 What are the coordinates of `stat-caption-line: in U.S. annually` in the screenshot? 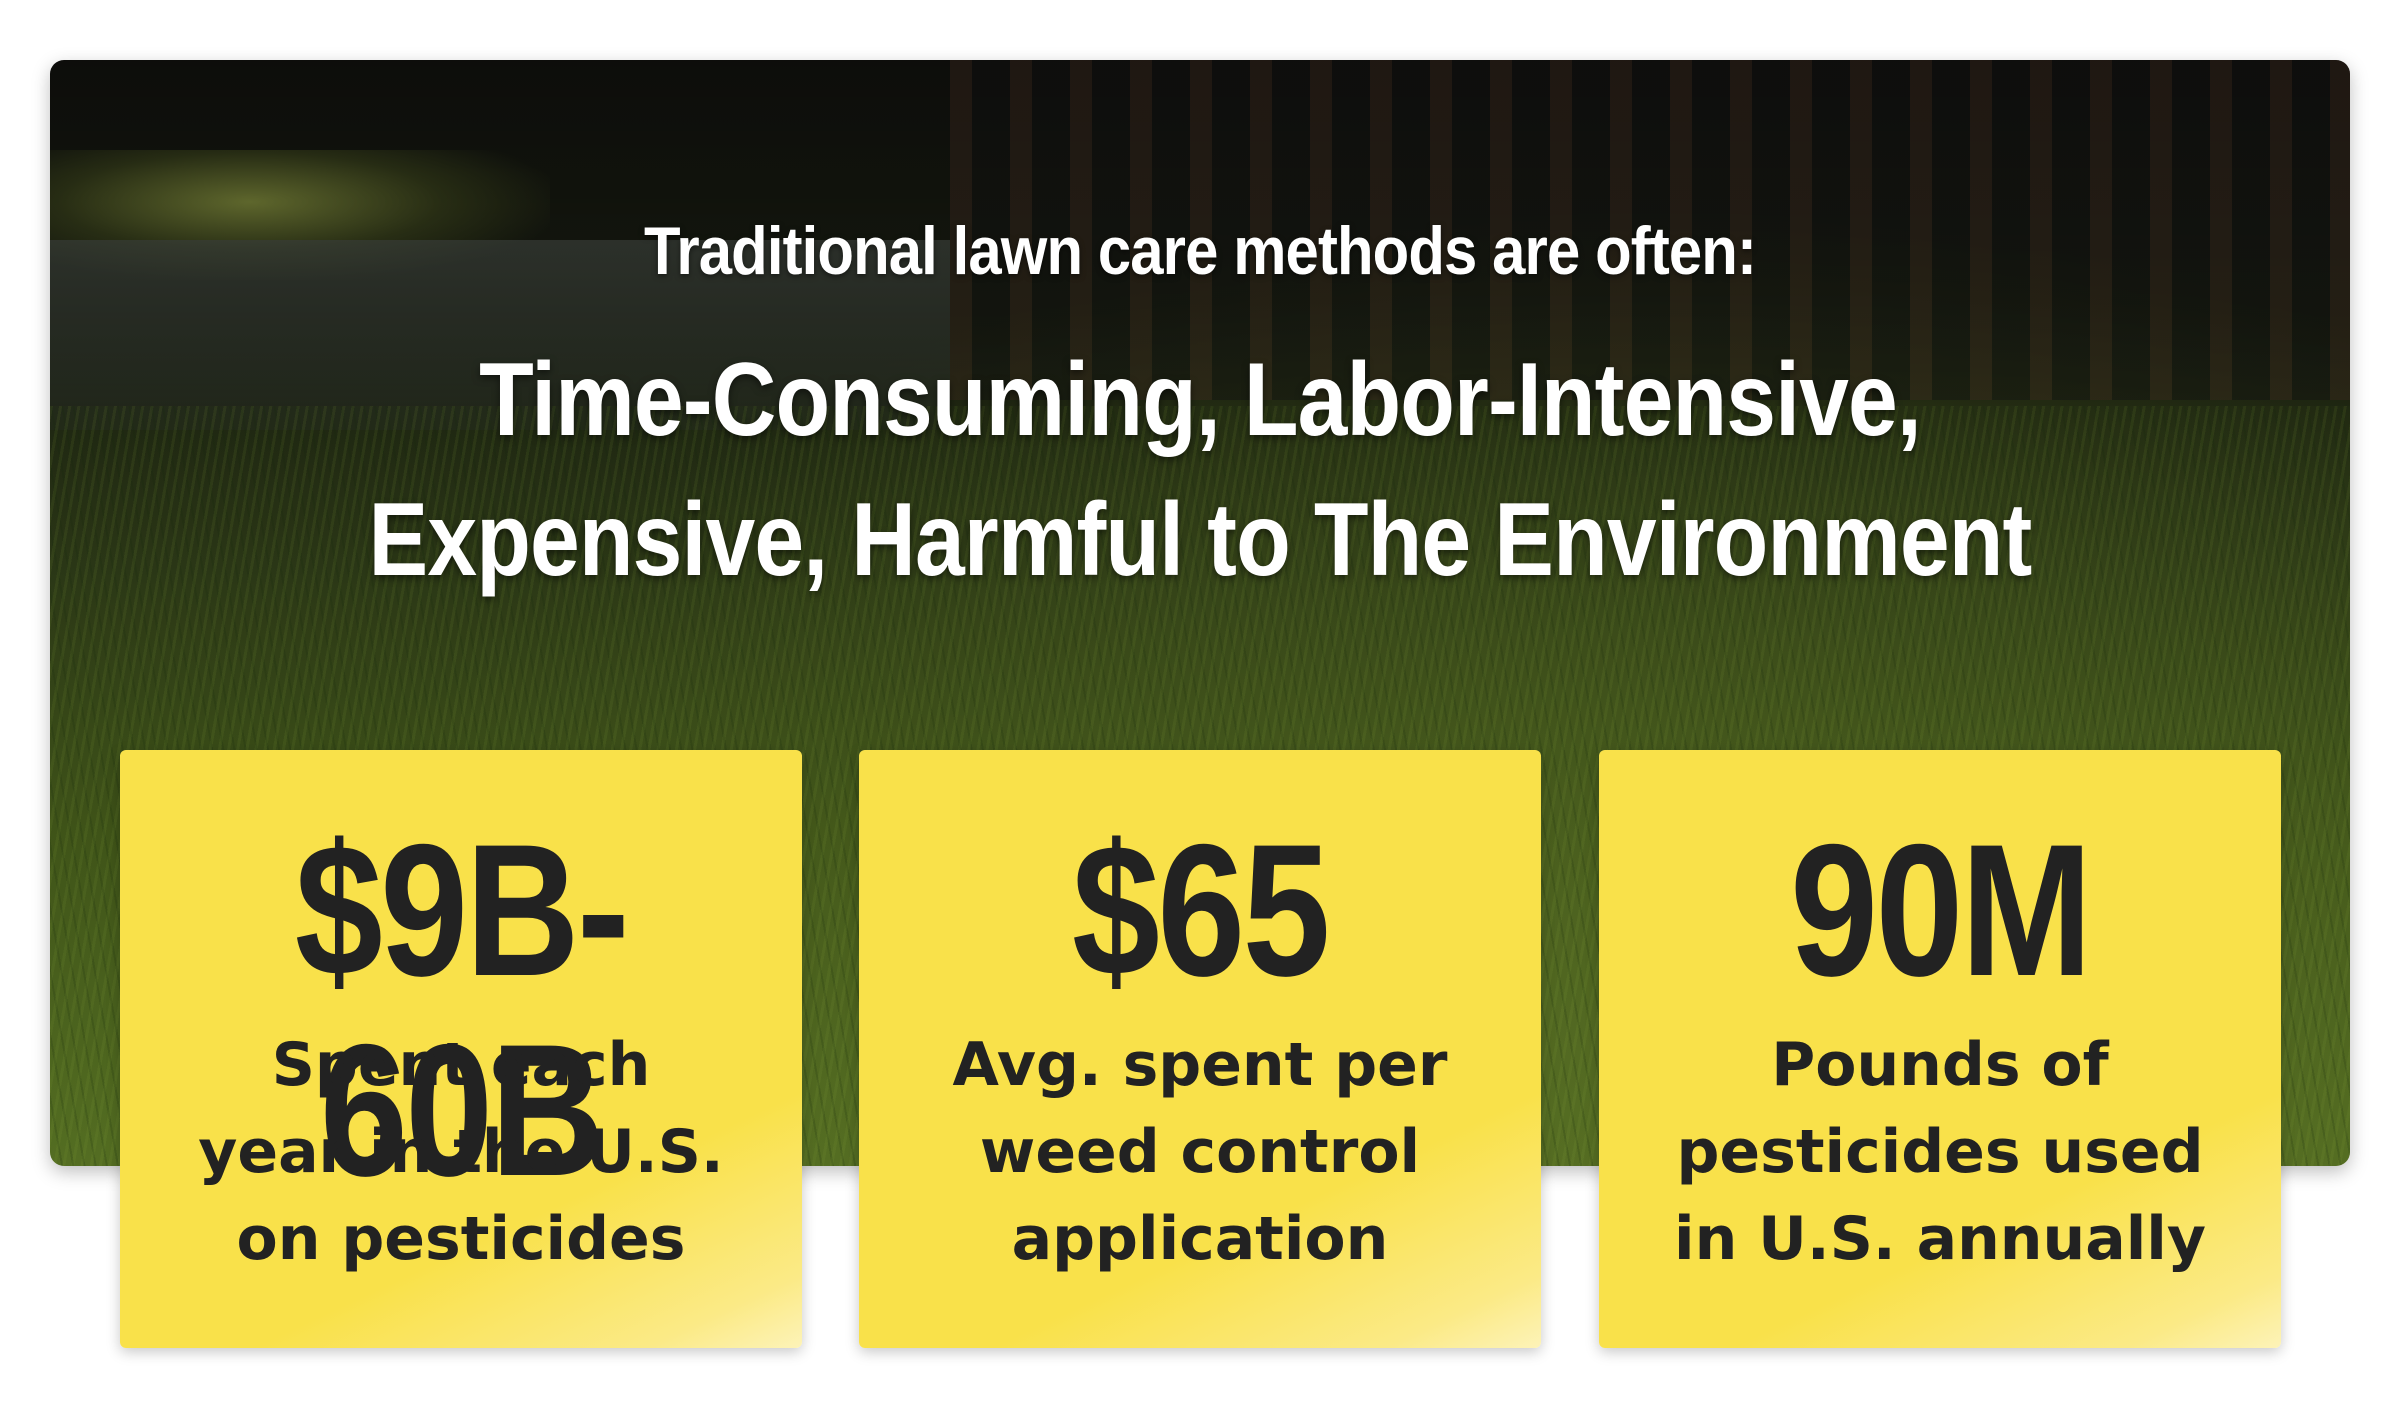 It's located at (1940, 1239).